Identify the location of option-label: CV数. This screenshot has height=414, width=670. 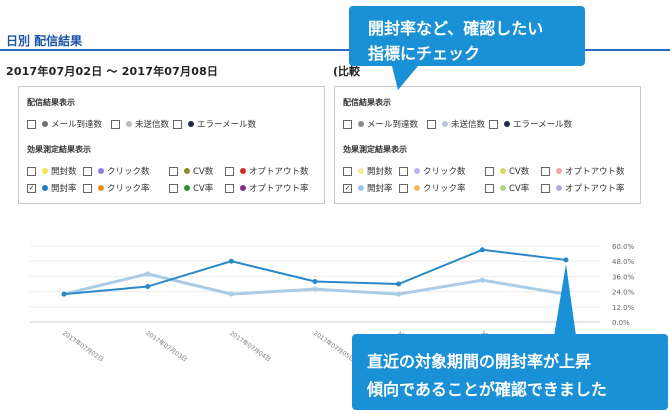
(519, 172).